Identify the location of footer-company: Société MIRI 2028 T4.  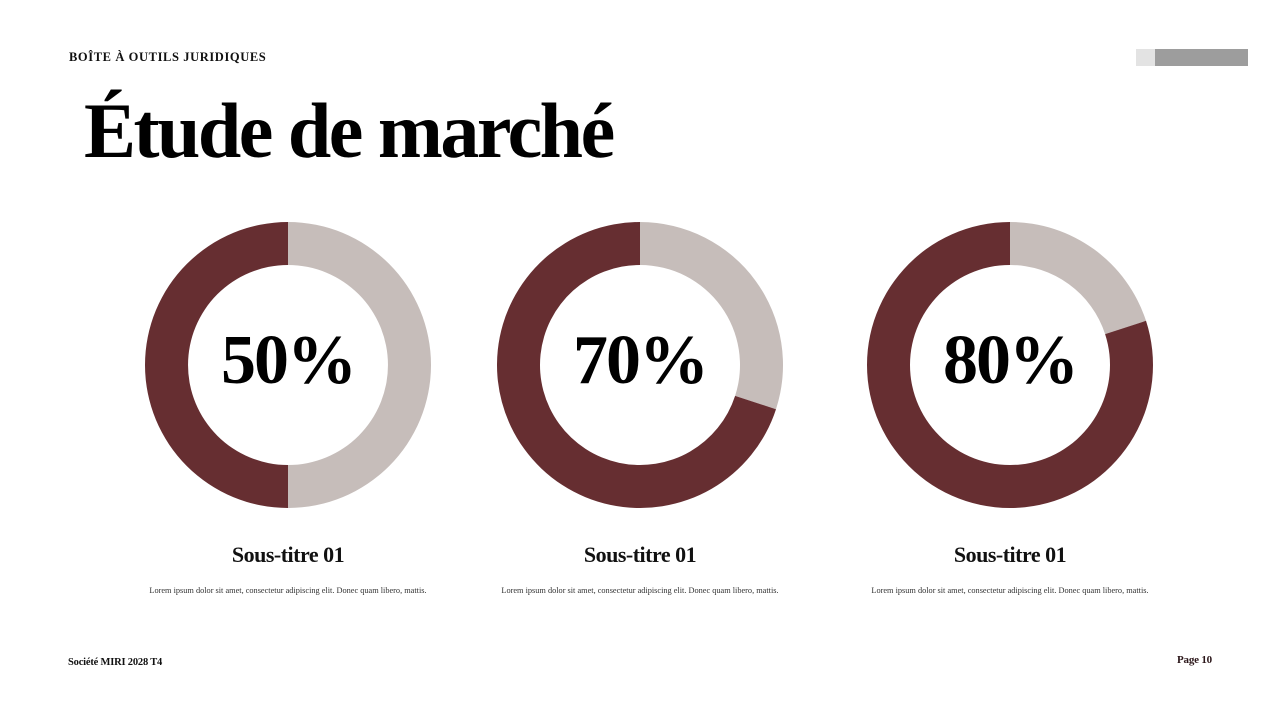
(115, 662).